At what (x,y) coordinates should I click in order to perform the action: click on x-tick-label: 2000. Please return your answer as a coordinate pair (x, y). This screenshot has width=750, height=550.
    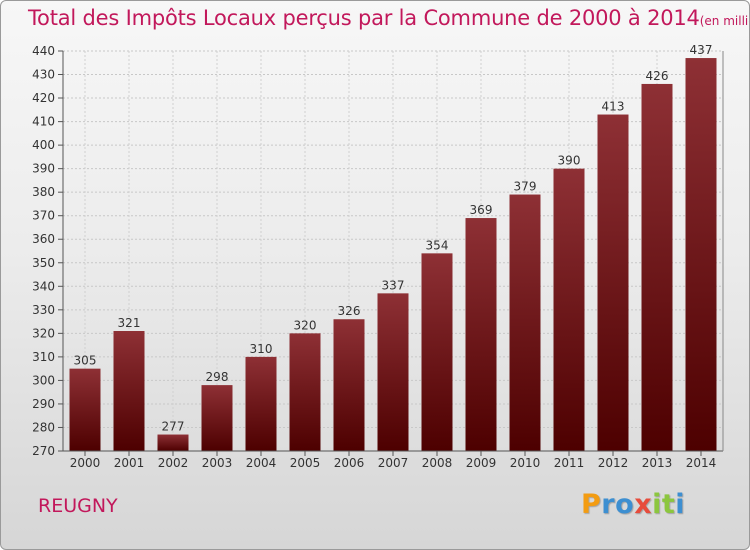
    Looking at the image, I should click on (85, 463).